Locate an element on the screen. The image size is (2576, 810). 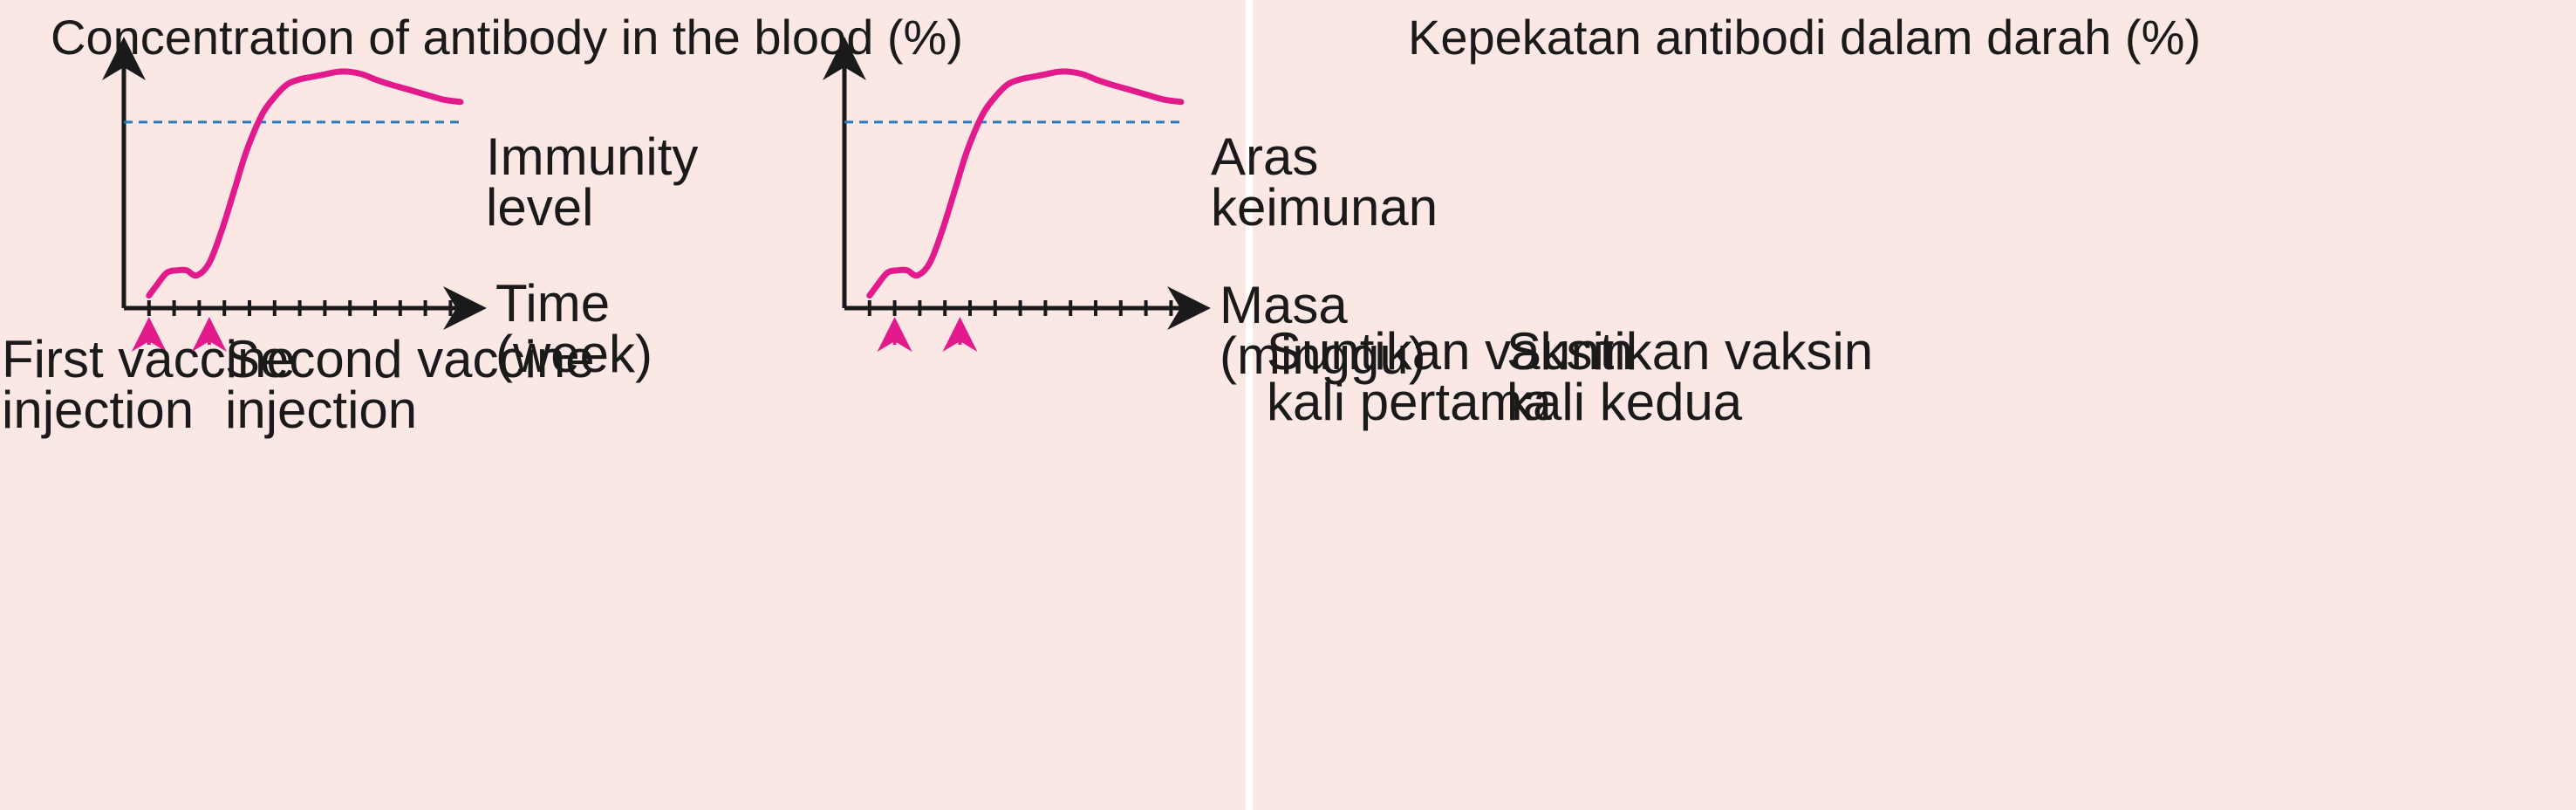
second-injection-label-line-1: Second vaccine is located at coordinates (410, 359).